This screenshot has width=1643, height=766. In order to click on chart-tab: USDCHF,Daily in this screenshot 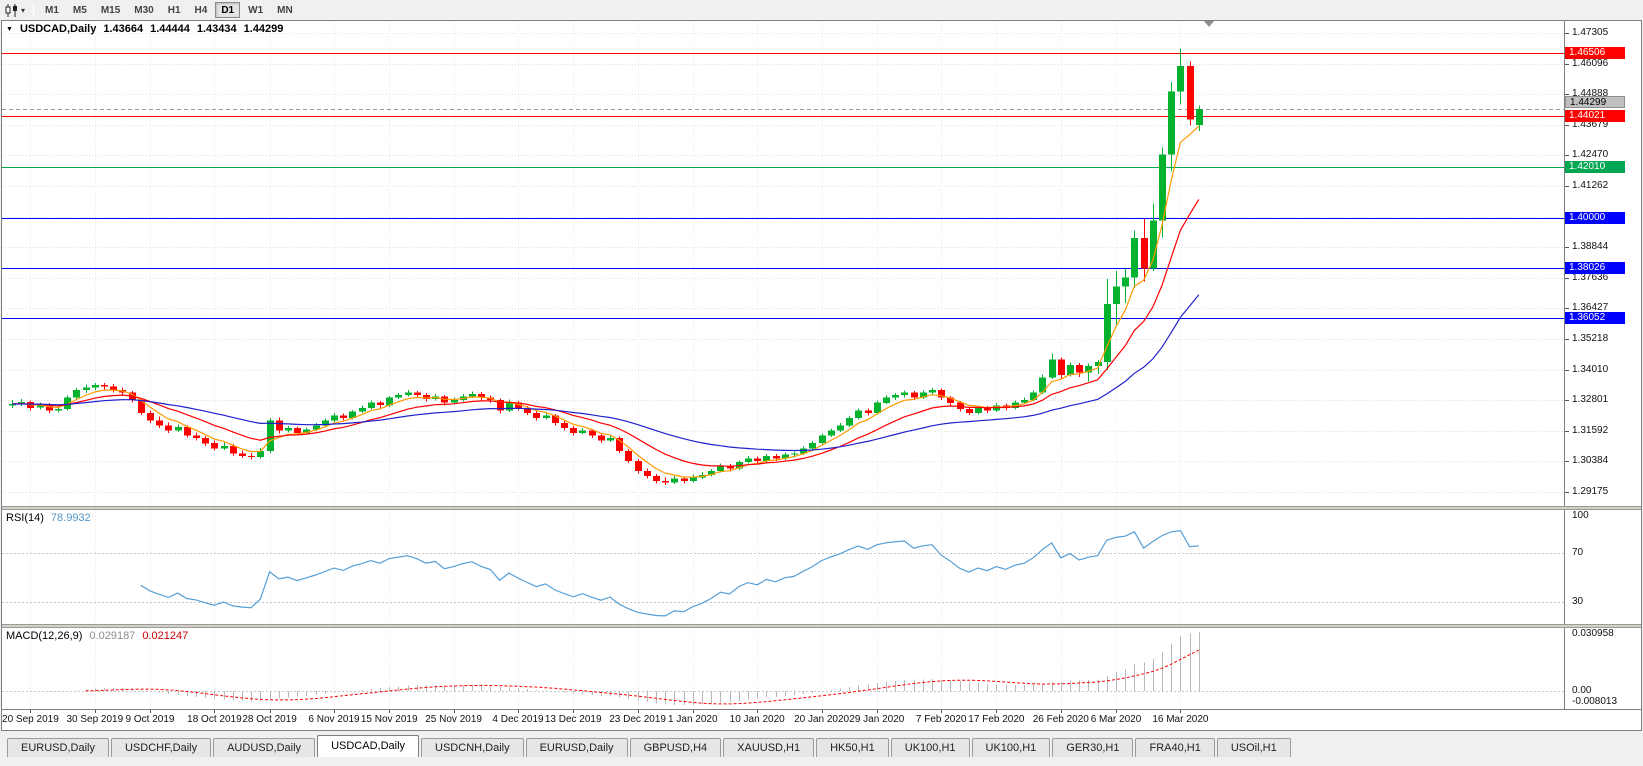, I will do `click(161, 747)`.